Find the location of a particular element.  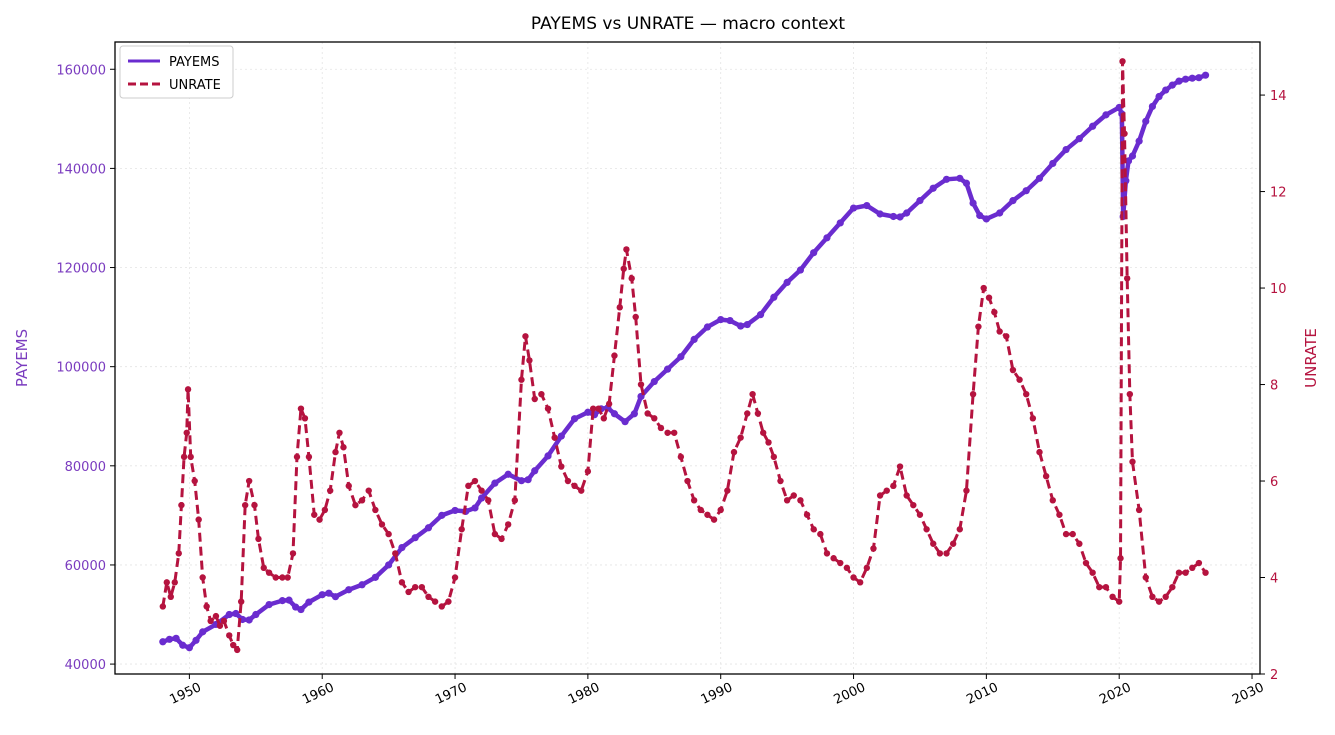

legend-box is located at coordinates (176, 72).